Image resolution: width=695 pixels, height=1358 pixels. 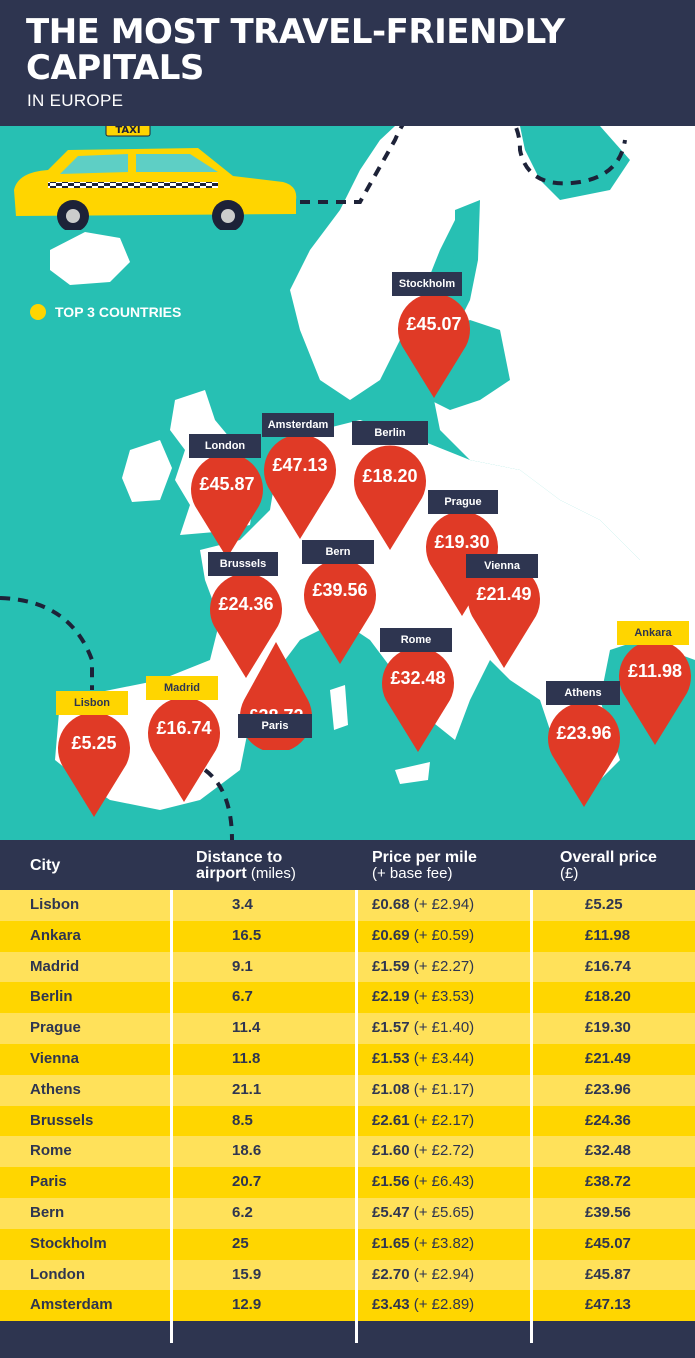 What do you see at coordinates (502, 566) in the screenshot?
I see `city-label-vienna: Vienna` at bounding box center [502, 566].